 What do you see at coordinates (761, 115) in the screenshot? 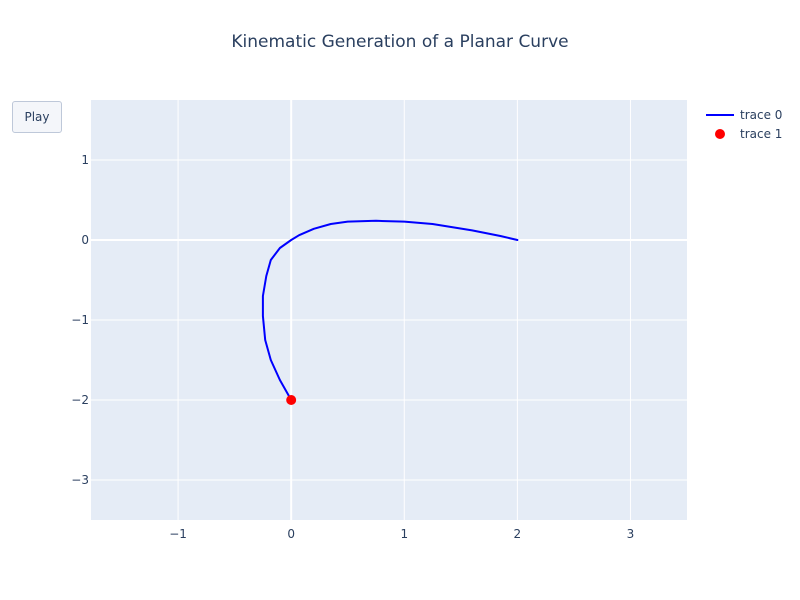
I see `legend-label: trace 0` at bounding box center [761, 115].